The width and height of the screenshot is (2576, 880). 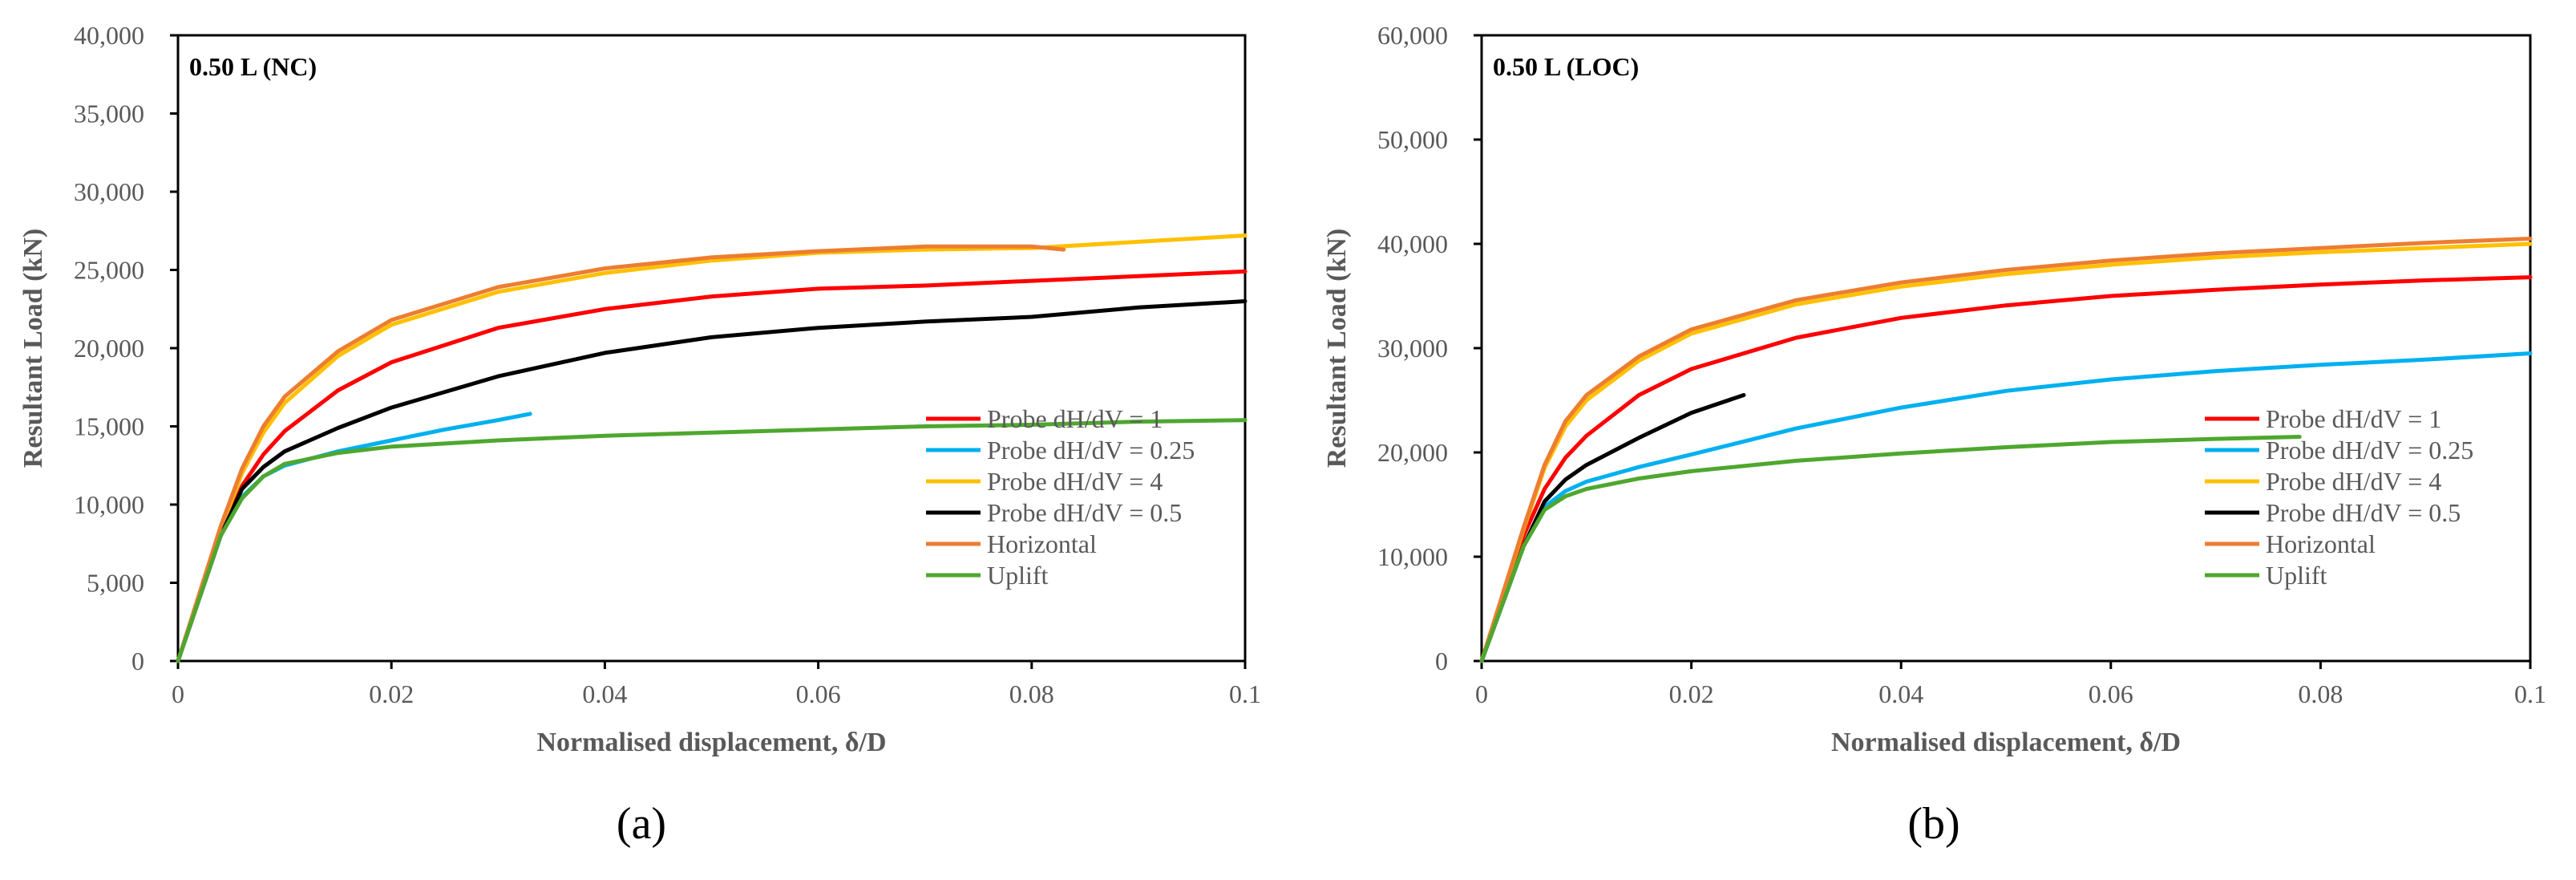 What do you see at coordinates (109, 271) in the screenshot?
I see `y-tick-label: 25,000` at bounding box center [109, 271].